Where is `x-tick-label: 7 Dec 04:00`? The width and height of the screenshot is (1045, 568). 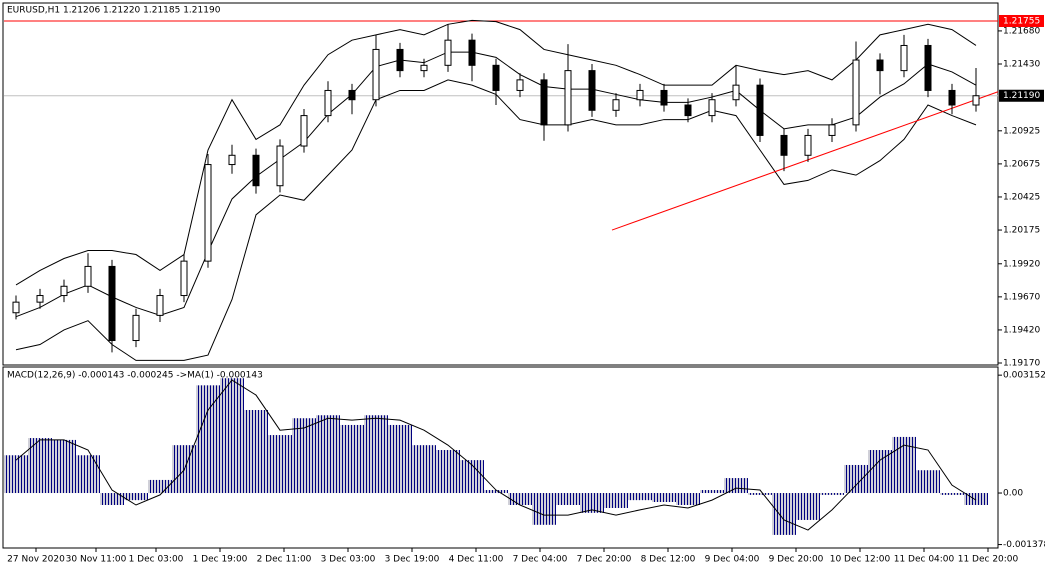 x-tick-label: 7 Dec 04:00 is located at coordinates (540, 560).